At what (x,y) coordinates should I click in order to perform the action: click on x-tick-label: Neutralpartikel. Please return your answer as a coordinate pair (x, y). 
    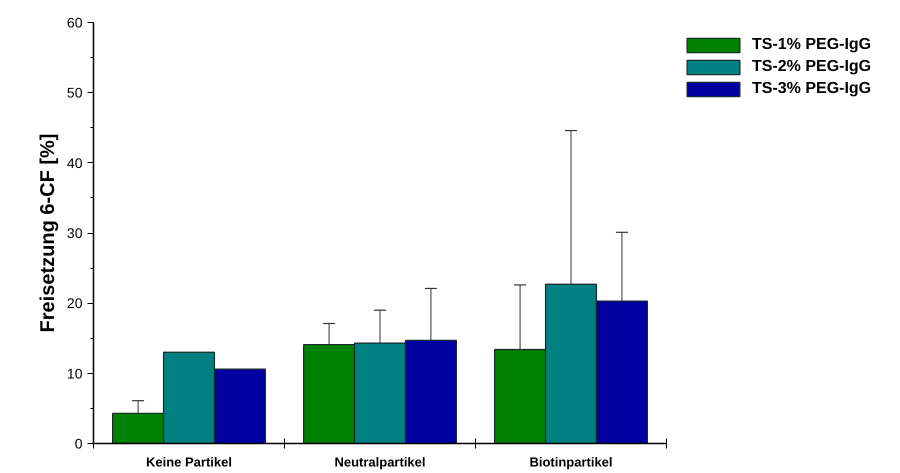
    Looking at the image, I should click on (380, 462).